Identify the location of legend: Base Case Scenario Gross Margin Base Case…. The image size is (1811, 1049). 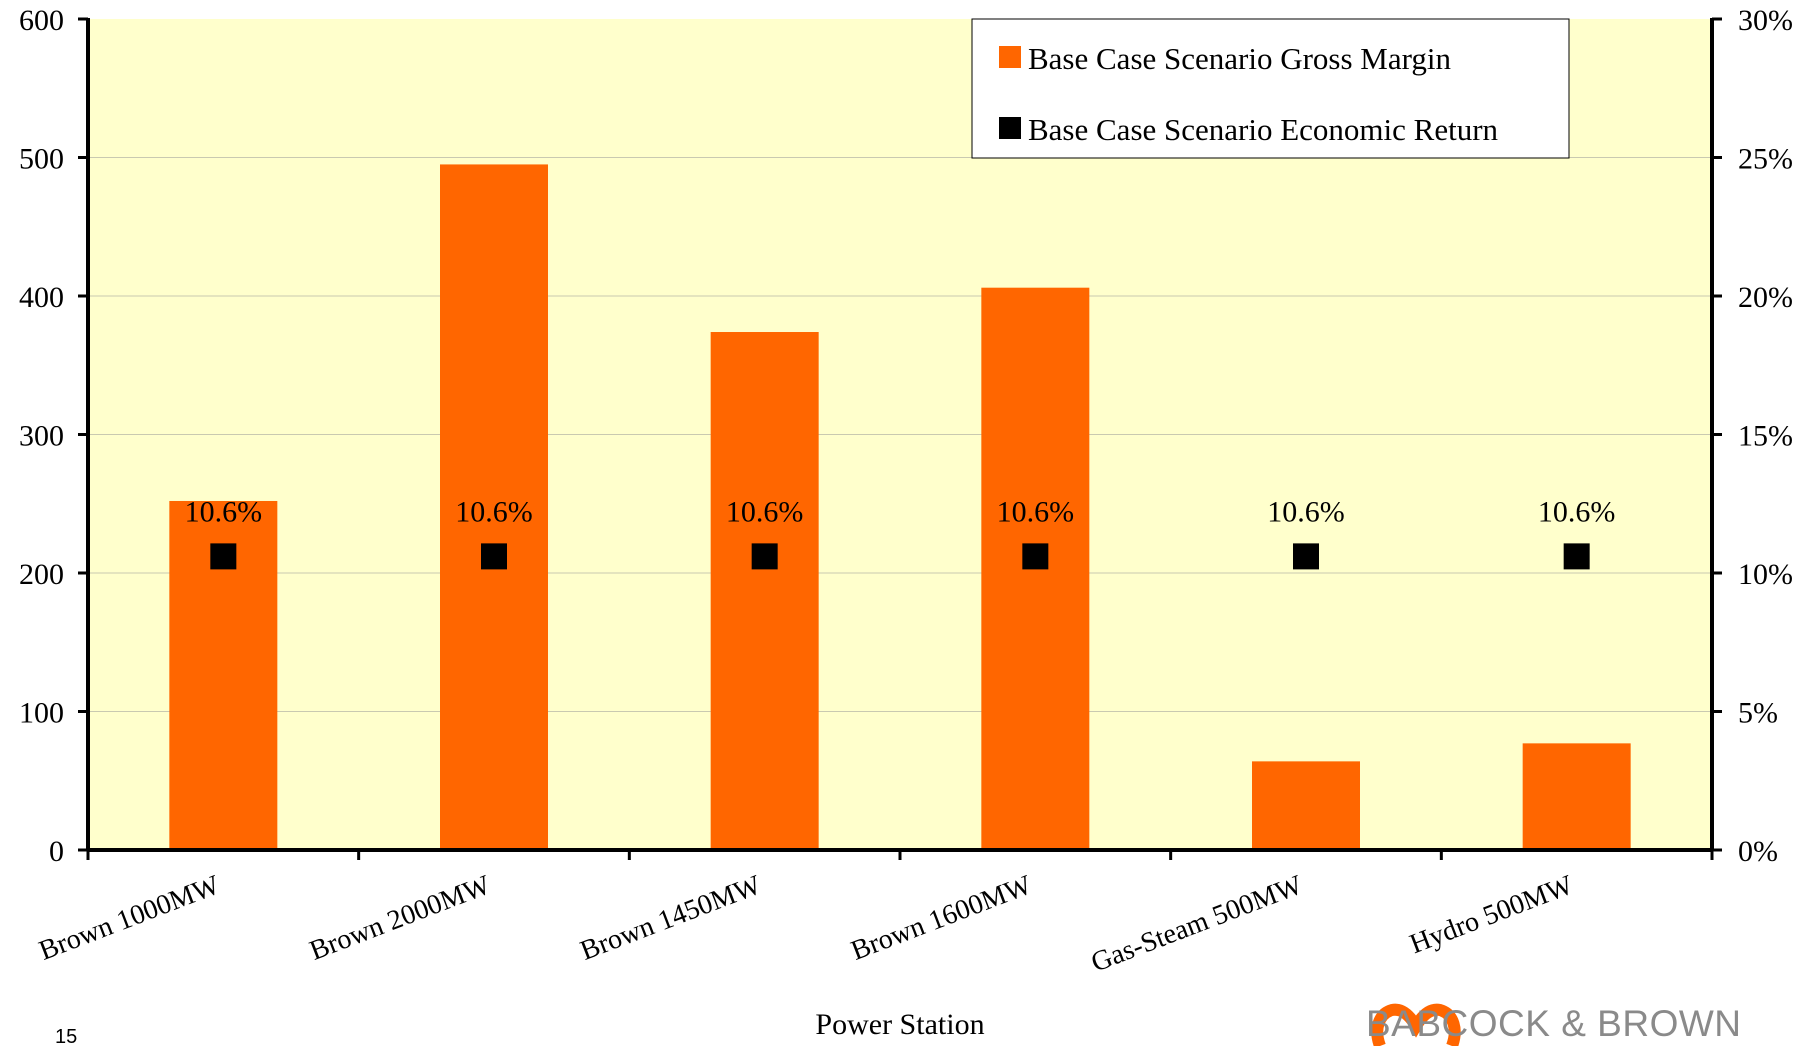
(1270, 88).